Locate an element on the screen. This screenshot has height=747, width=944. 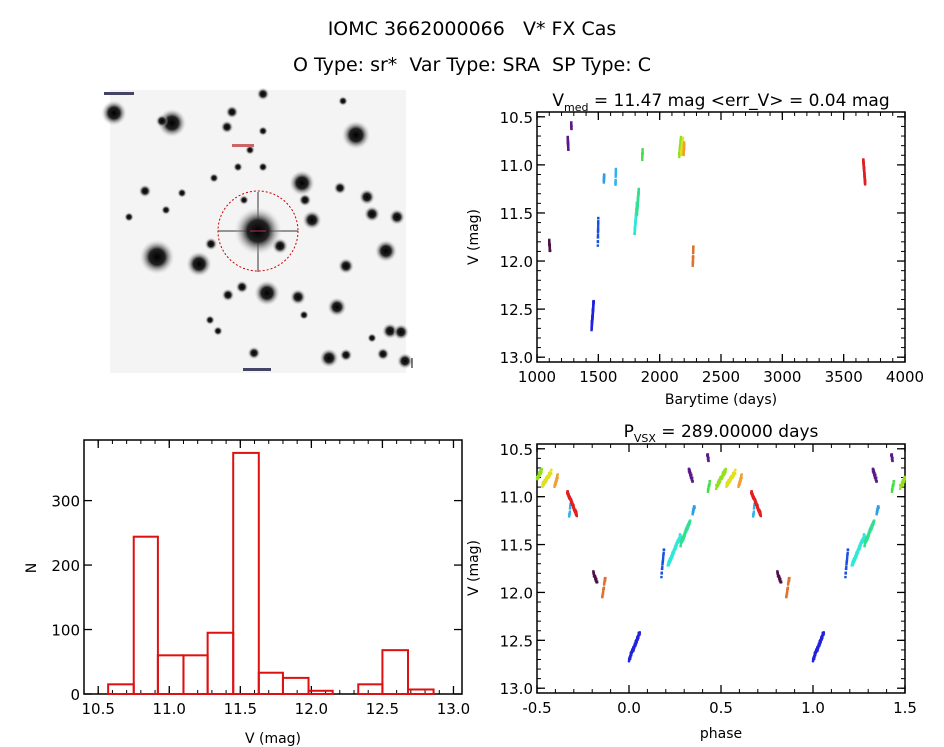
phase-xtick-label: 1.0 is located at coordinates (813, 708).